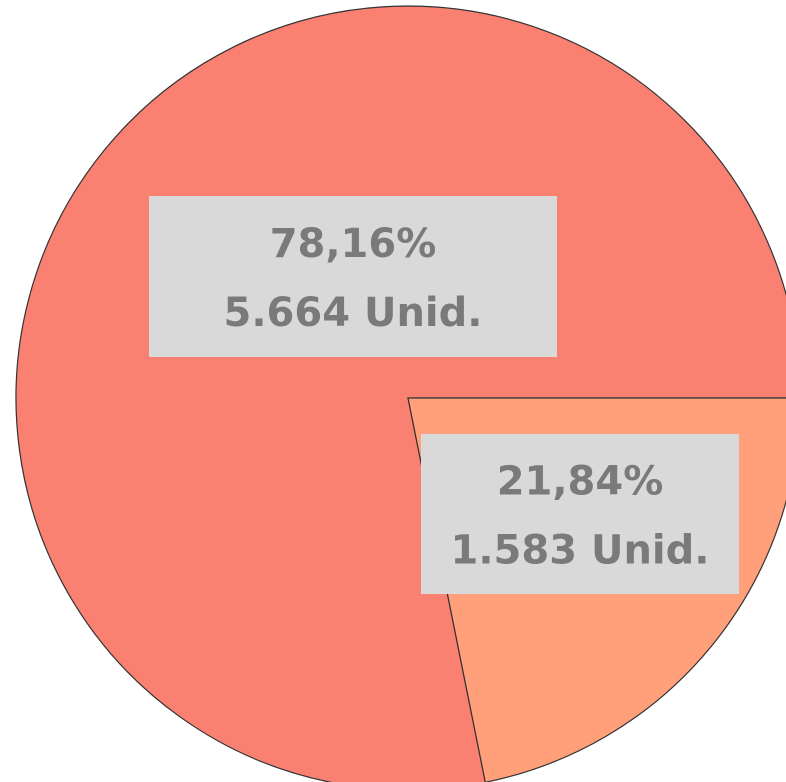  Describe the element at coordinates (353, 313) in the screenshot. I see `count-label: 5.664 Unid.` at that location.